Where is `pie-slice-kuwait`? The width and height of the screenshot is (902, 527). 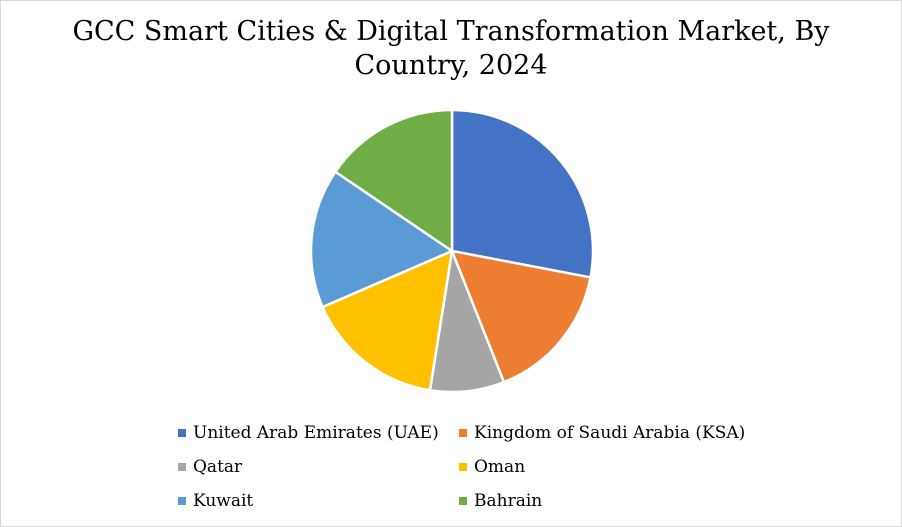
pie-slice-kuwait is located at coordinates (381, 239).